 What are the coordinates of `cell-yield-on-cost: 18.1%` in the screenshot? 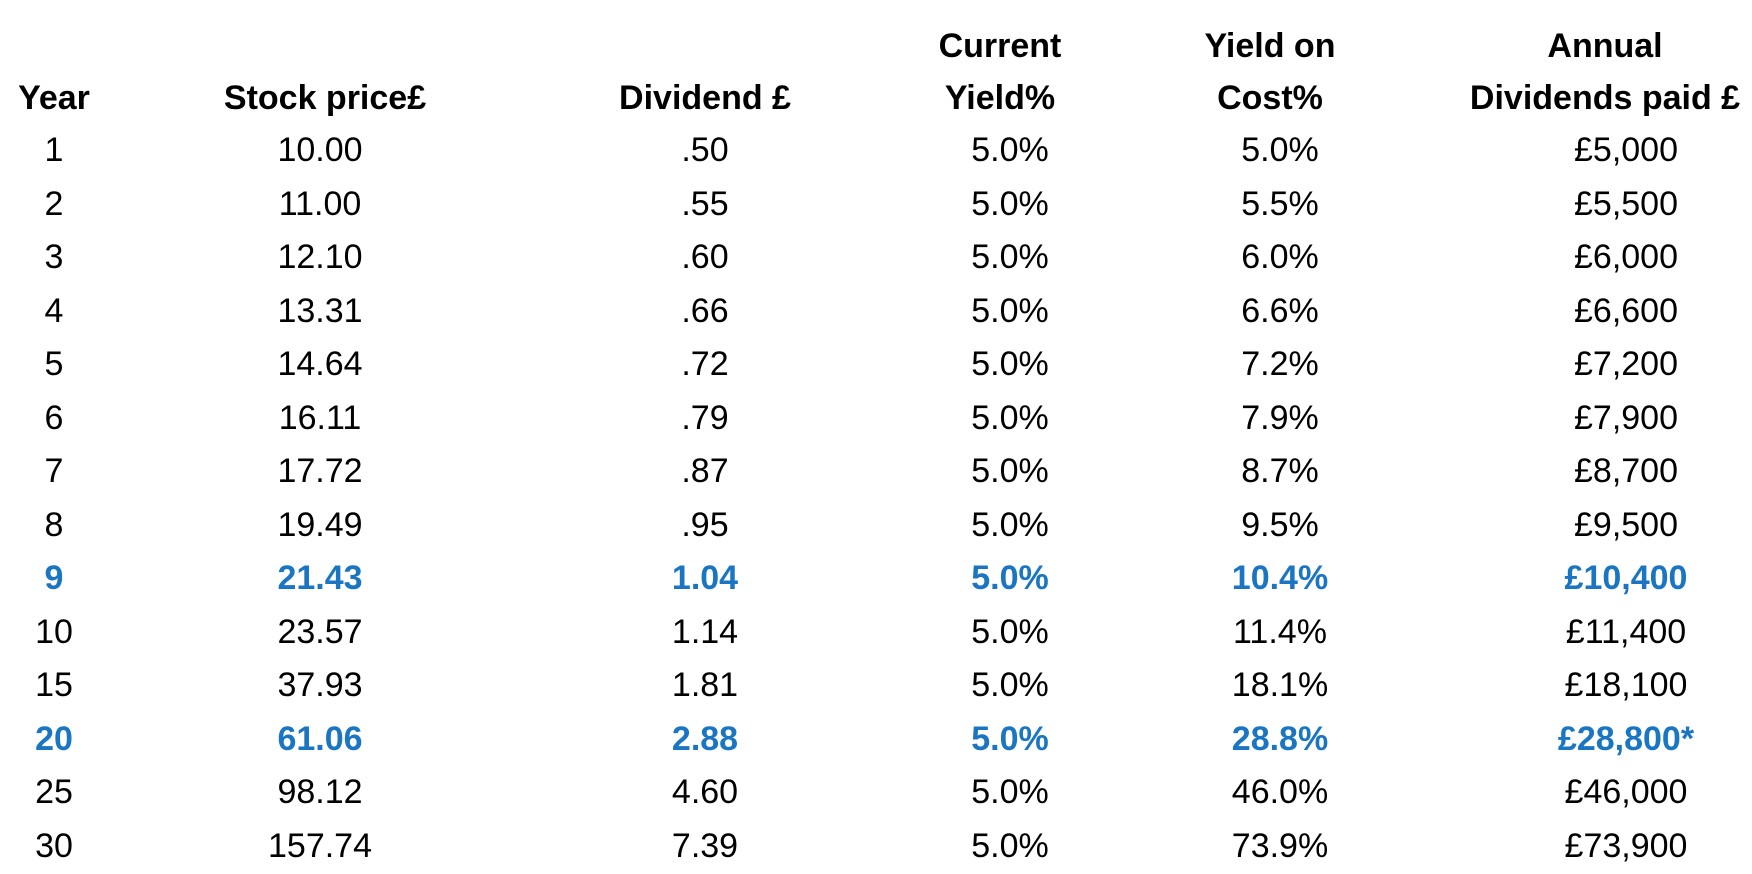 It's located at (1280, 685).